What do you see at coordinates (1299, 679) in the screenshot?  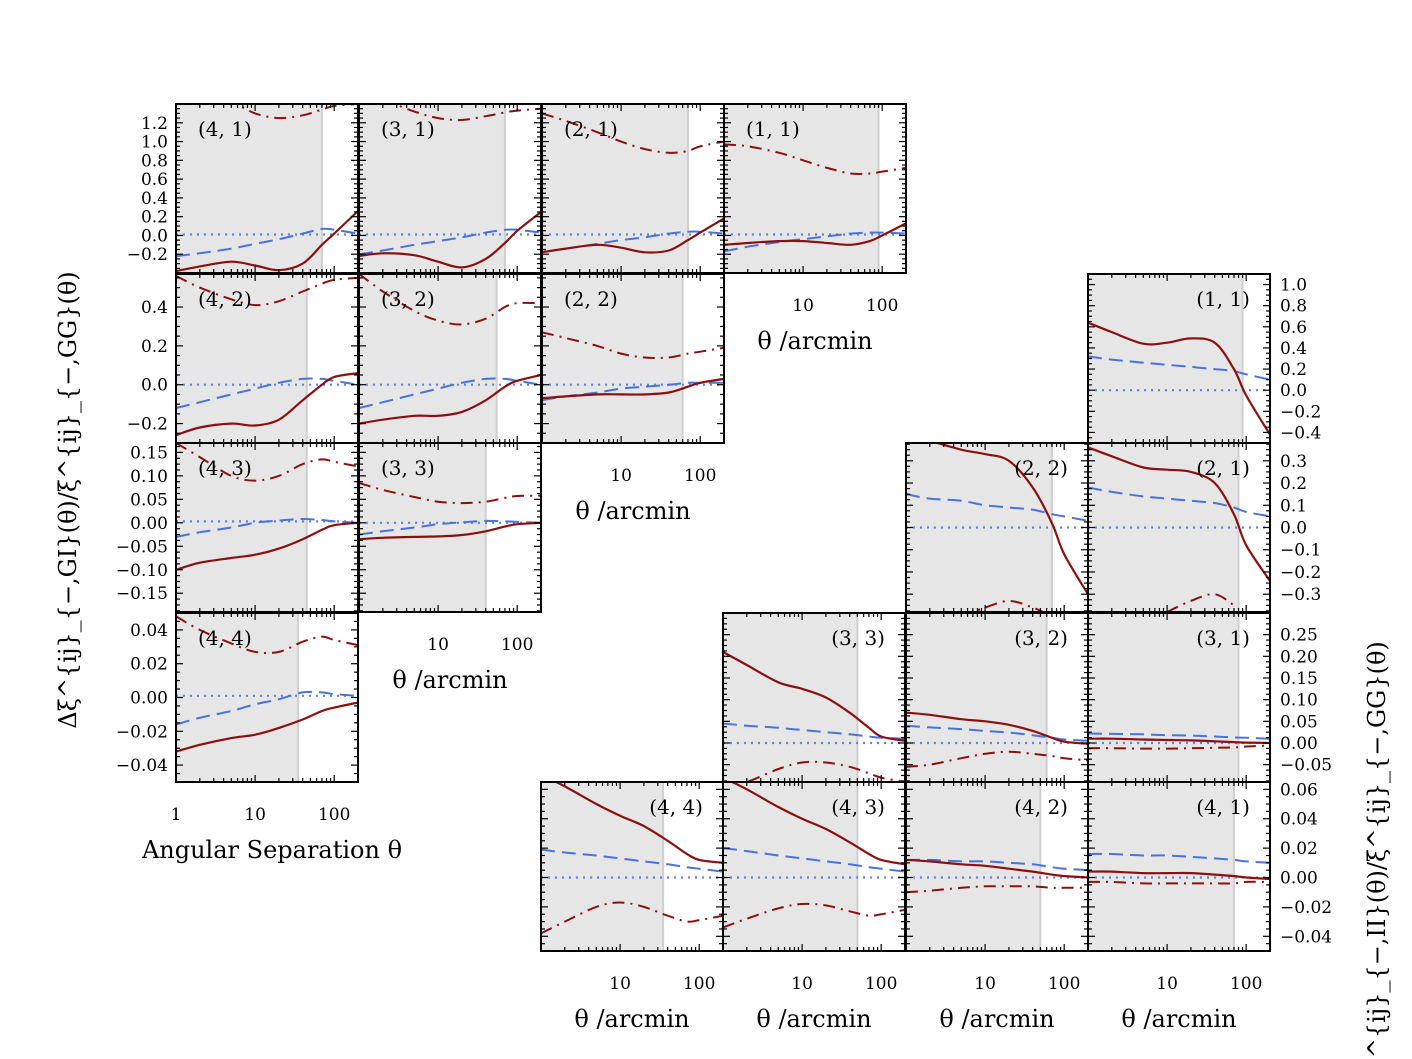 I see `y-tick-label: 0.15` at bounding box center [1299, 679].